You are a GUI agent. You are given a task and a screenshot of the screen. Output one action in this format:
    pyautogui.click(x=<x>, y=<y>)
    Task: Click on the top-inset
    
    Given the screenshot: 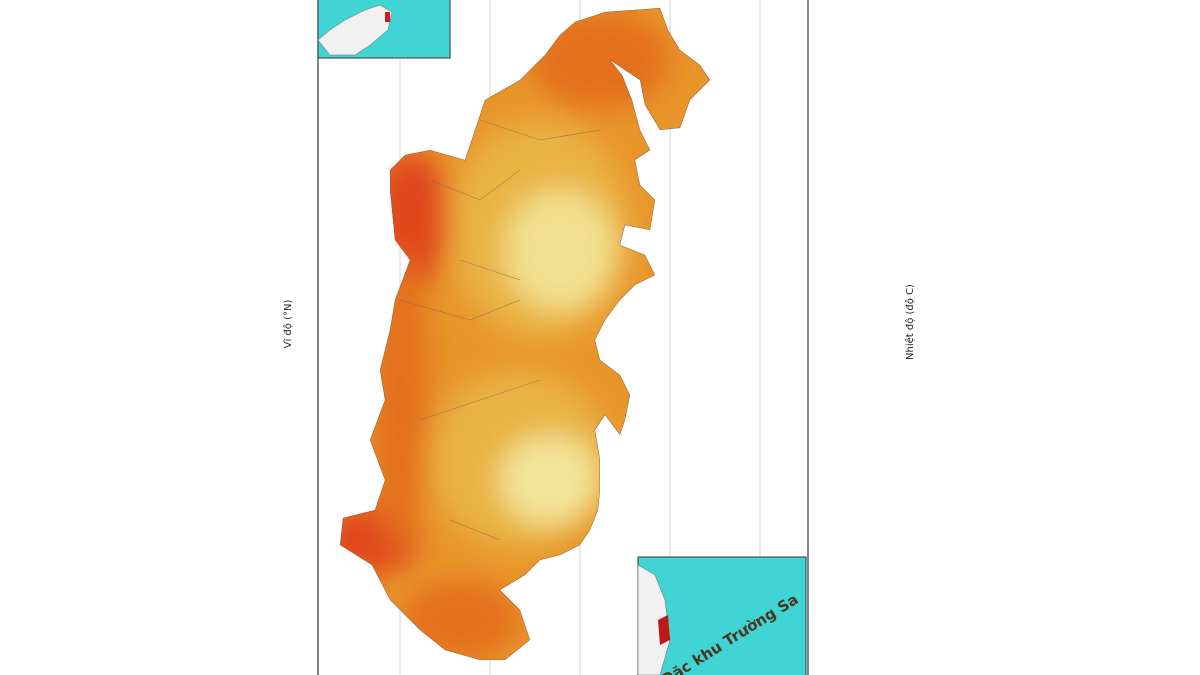 What is the action you would take?
    pyautogui.click(x=384, y=29)
    